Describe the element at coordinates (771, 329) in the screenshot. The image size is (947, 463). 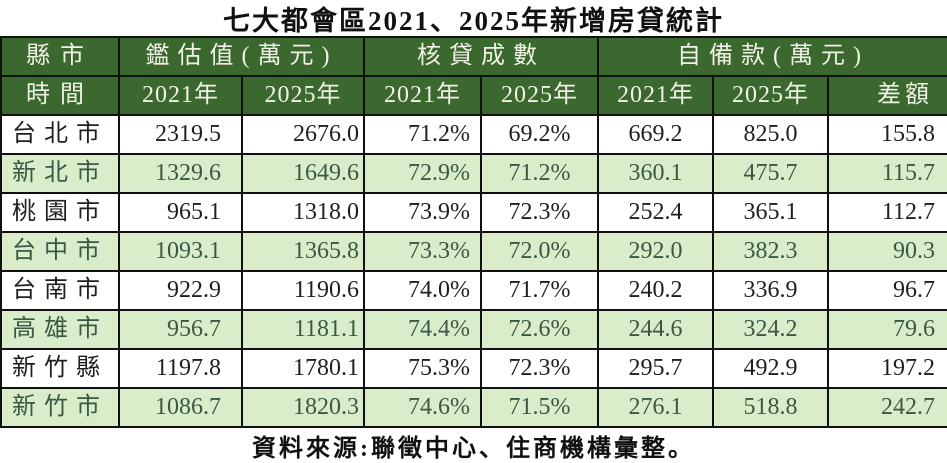
I see `cell: 324.2` at that location.